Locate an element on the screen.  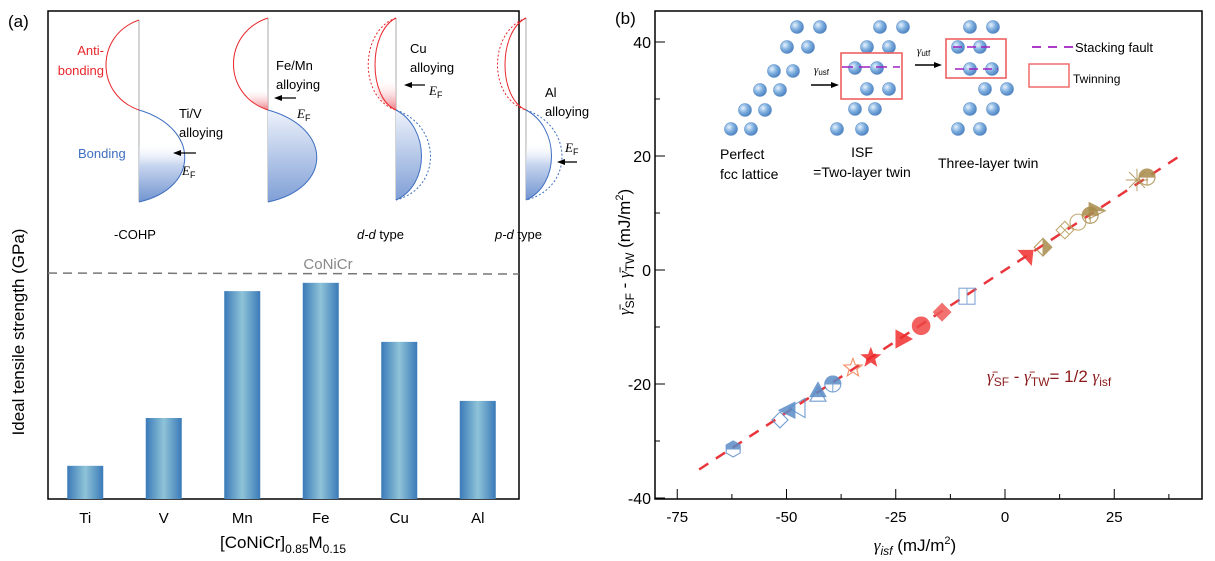
legend-label: Stacking fault is located at coordinates (1114, 47).